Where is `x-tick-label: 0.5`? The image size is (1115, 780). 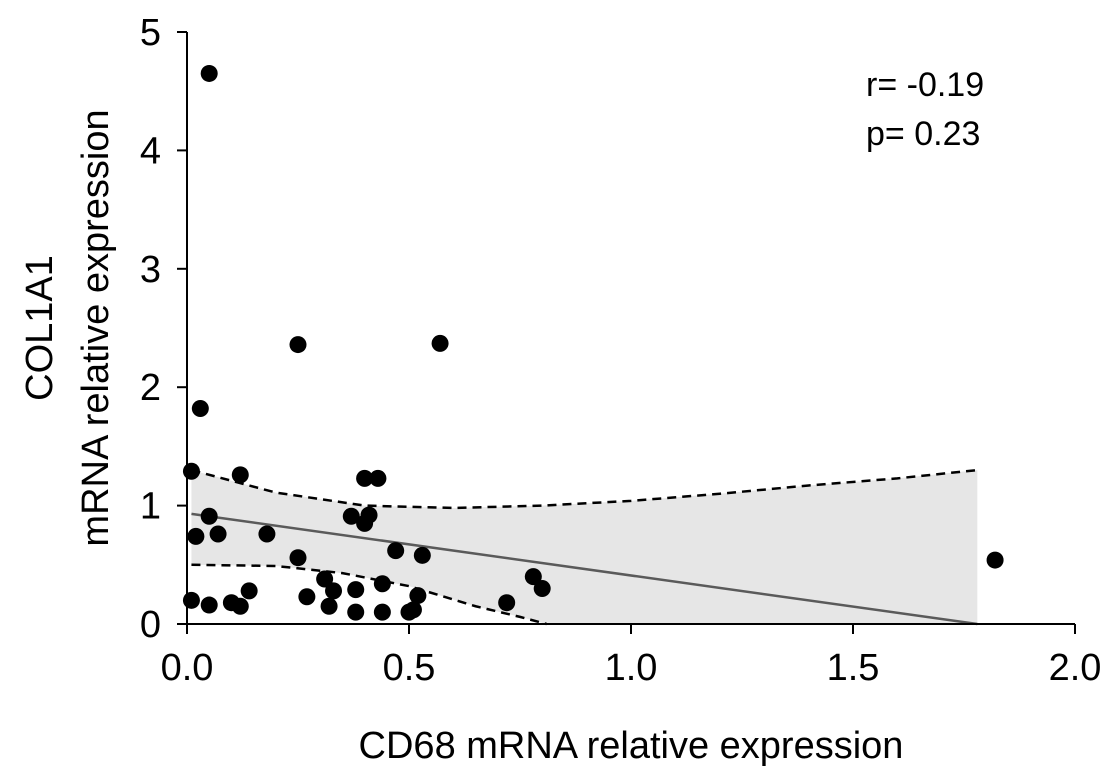
x-tick-label: 0.5 is located at coordinates (409, 668).